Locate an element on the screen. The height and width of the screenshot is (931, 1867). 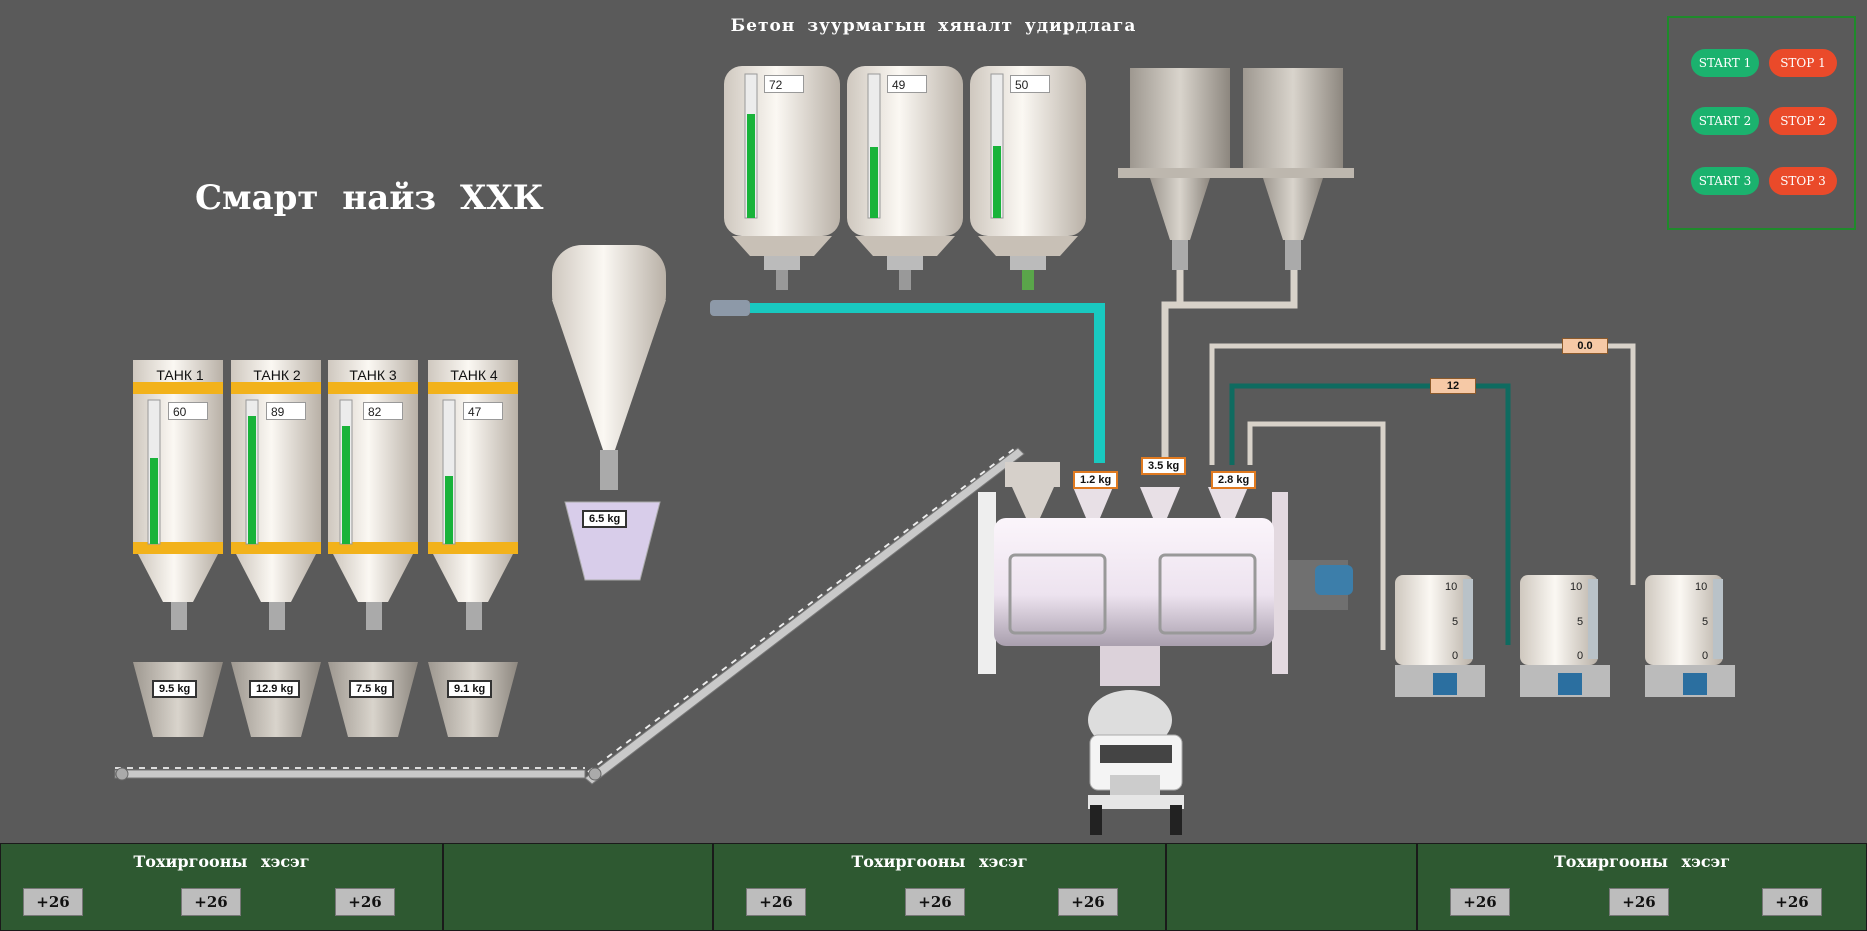
water-weight: 2.8 kg is located at coordinates (1234, 480).